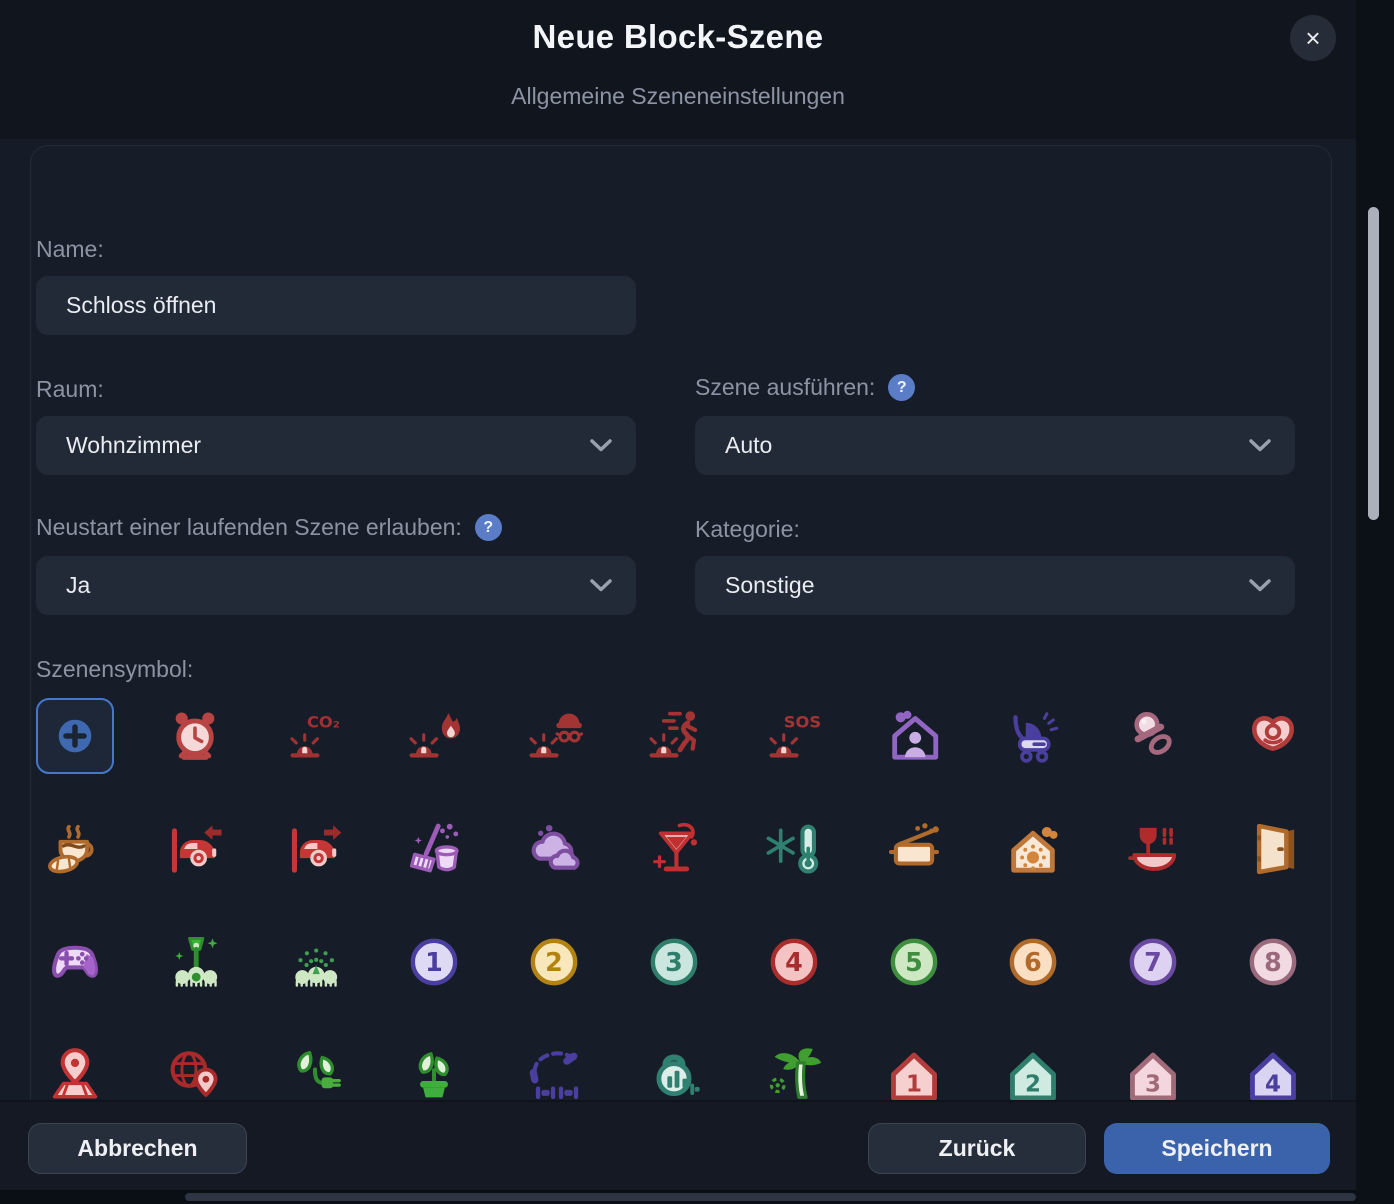  I want to click on symbol-location-pin, so click(75, 1075).